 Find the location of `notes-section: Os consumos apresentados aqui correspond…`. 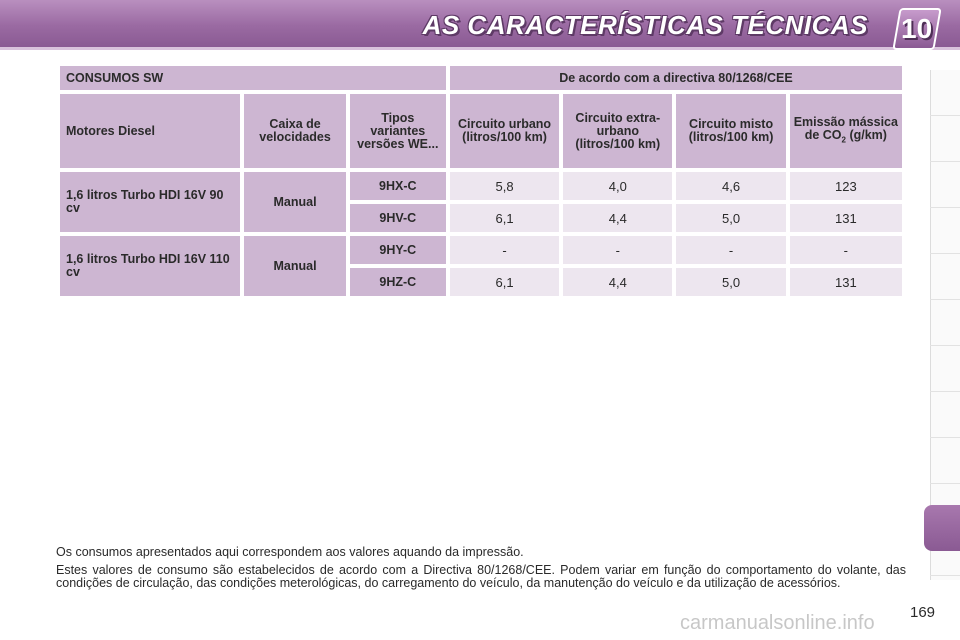

notes-section: Os consumos apresentados aqui correspond… is located at coordinates (481, 570).